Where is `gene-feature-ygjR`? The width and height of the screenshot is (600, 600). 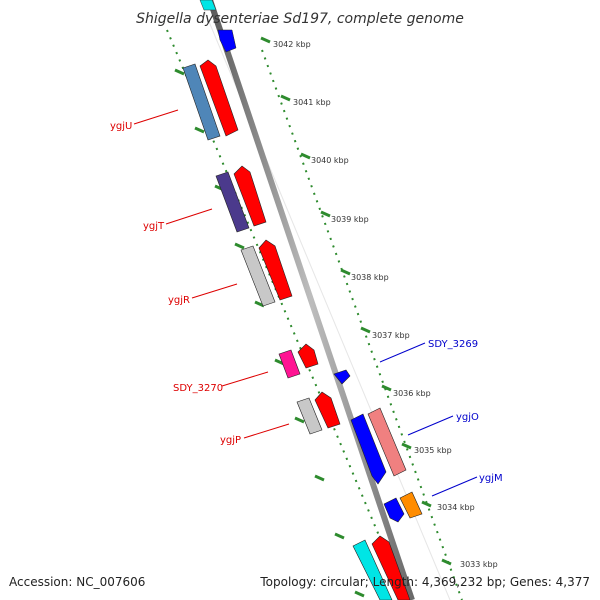
gene-feature-ygjR is located at coordinates (258, 276).